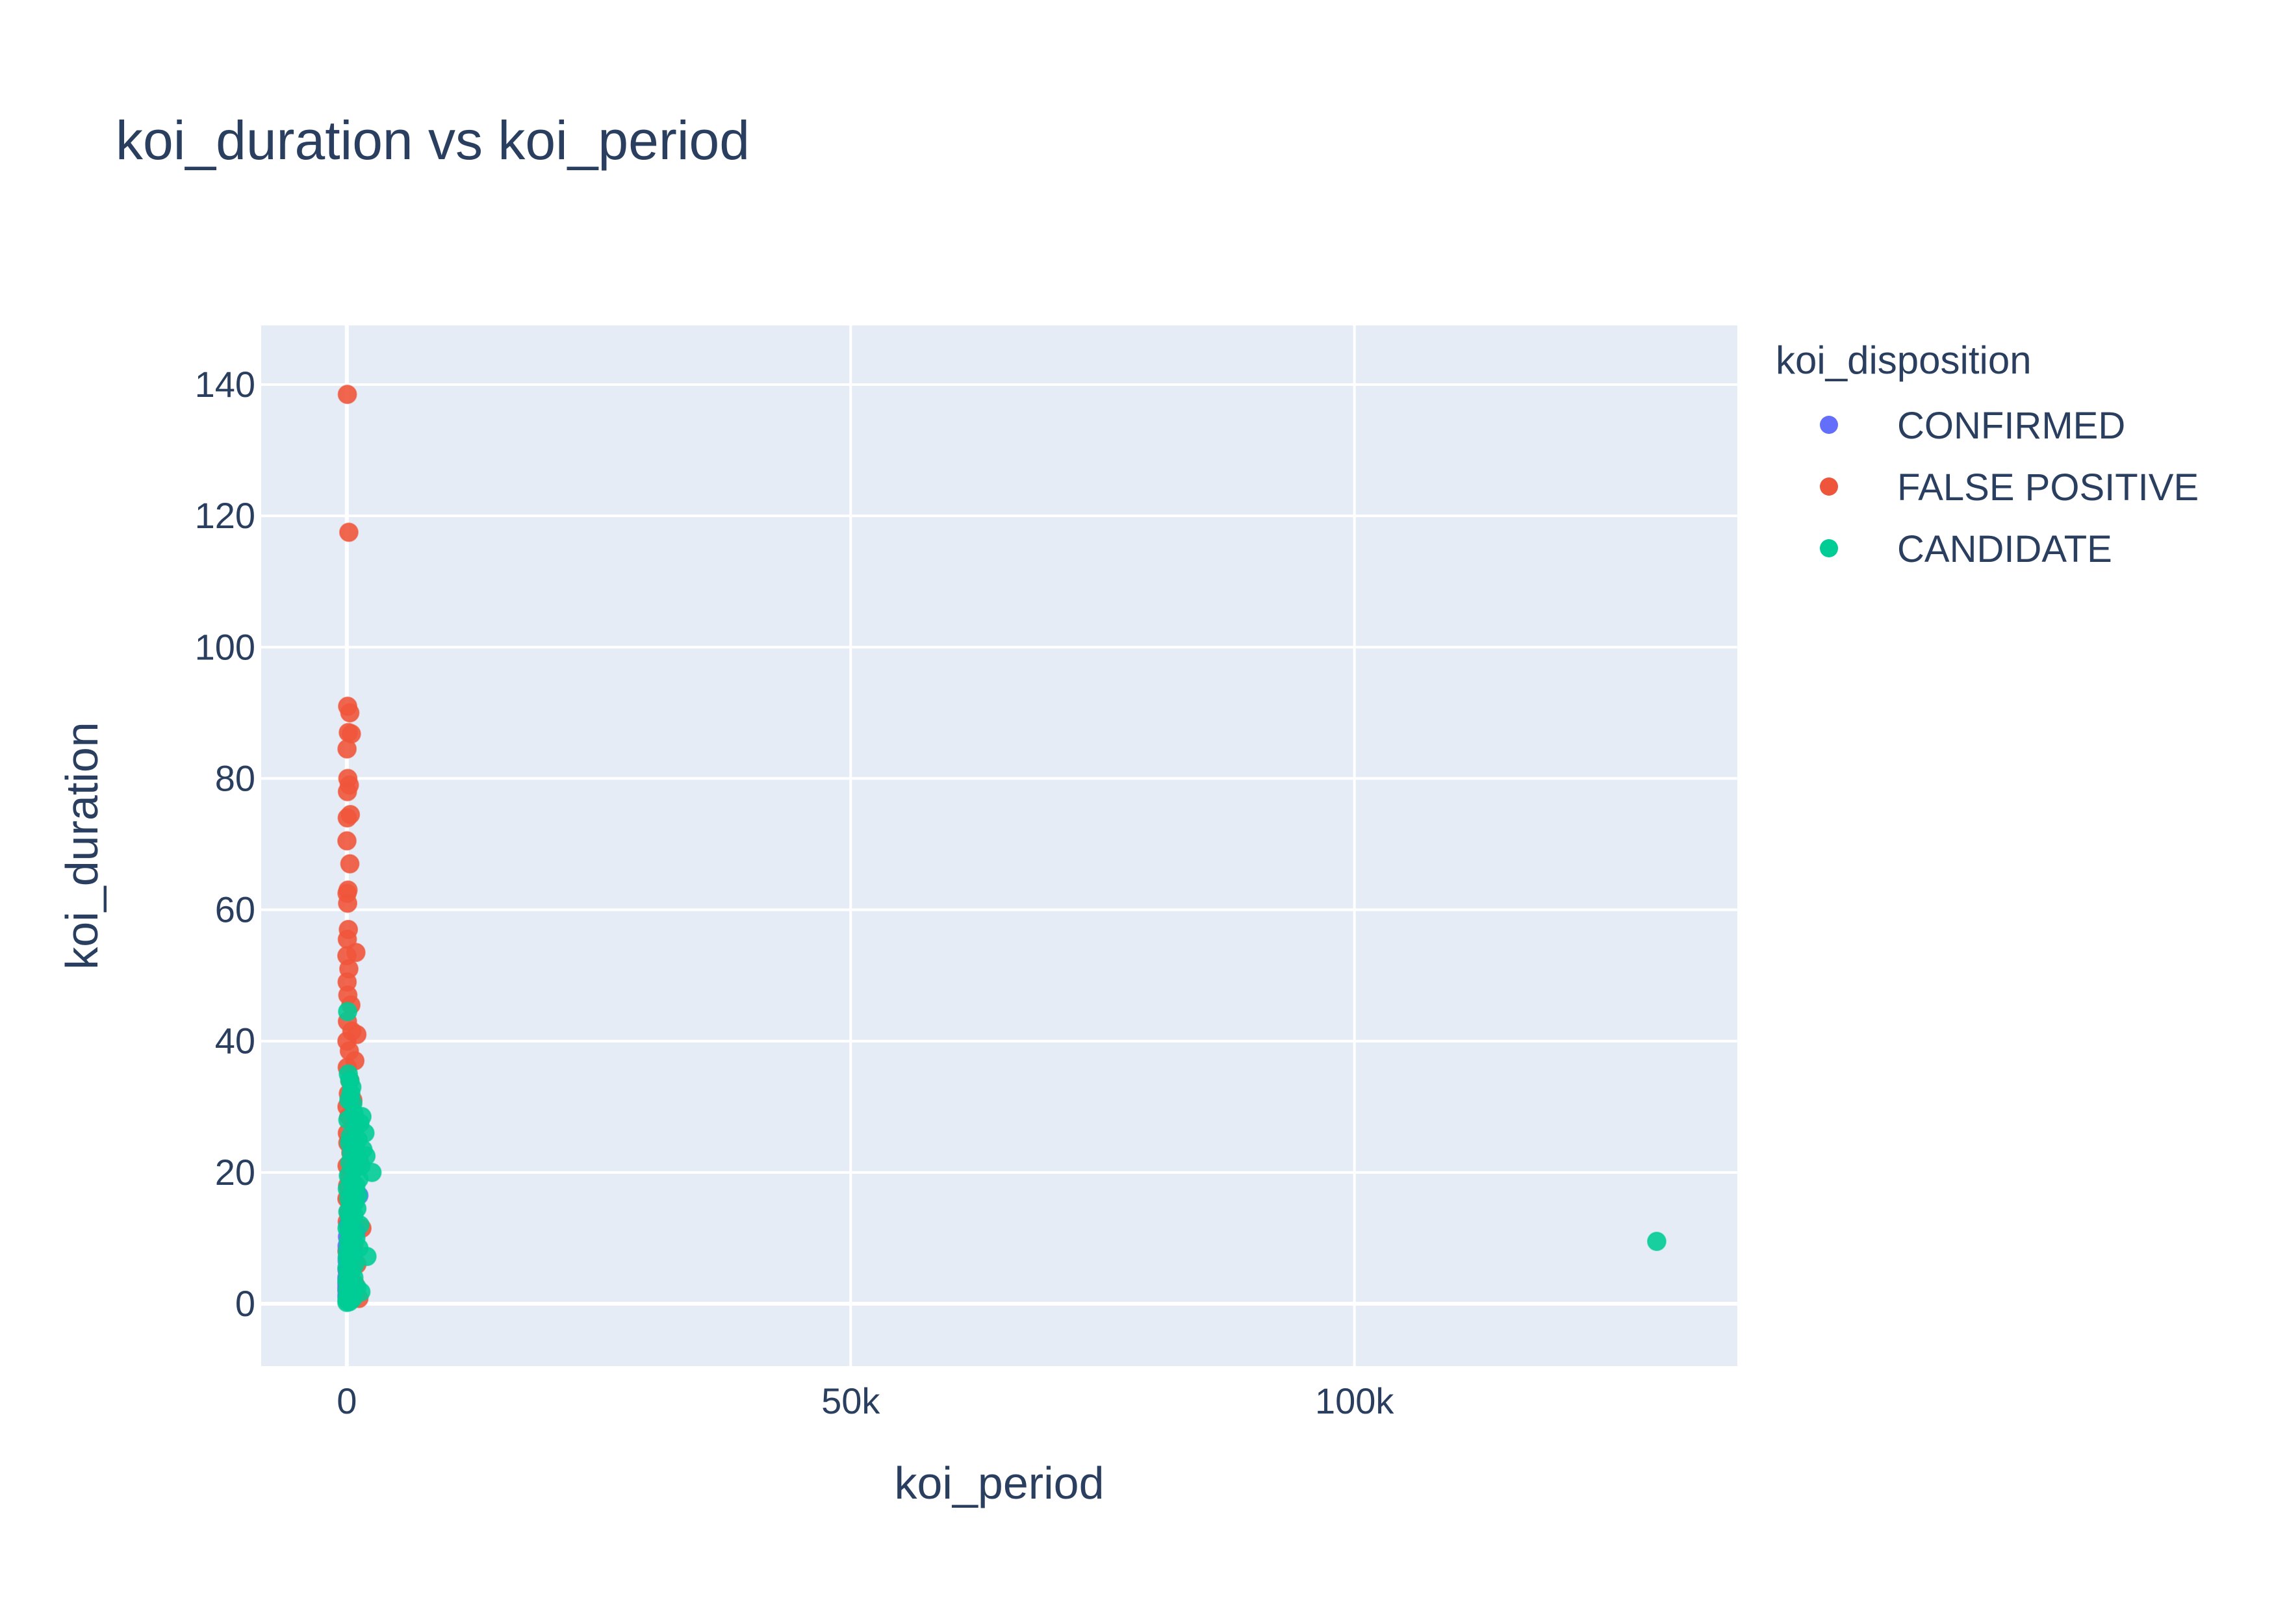 The width and height of the screenshot is (2274, 1624). What do you see at coordinates (2004, 549) in the screenshot?
I see `legend-item-label: CANDIDATE` at bounding box center [2004, 549].